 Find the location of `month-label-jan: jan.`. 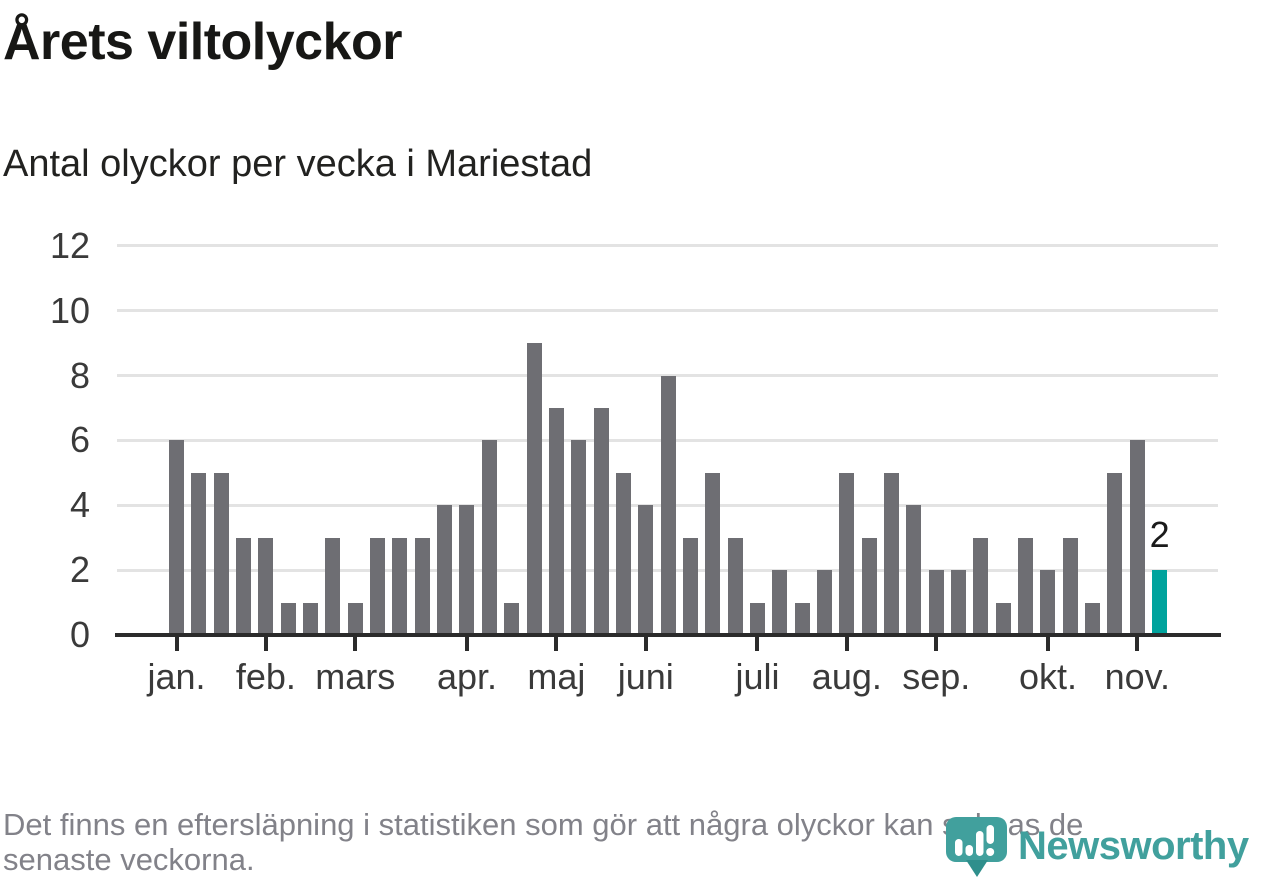

month-label-jan: jan. is located at coordinates (176, 676).